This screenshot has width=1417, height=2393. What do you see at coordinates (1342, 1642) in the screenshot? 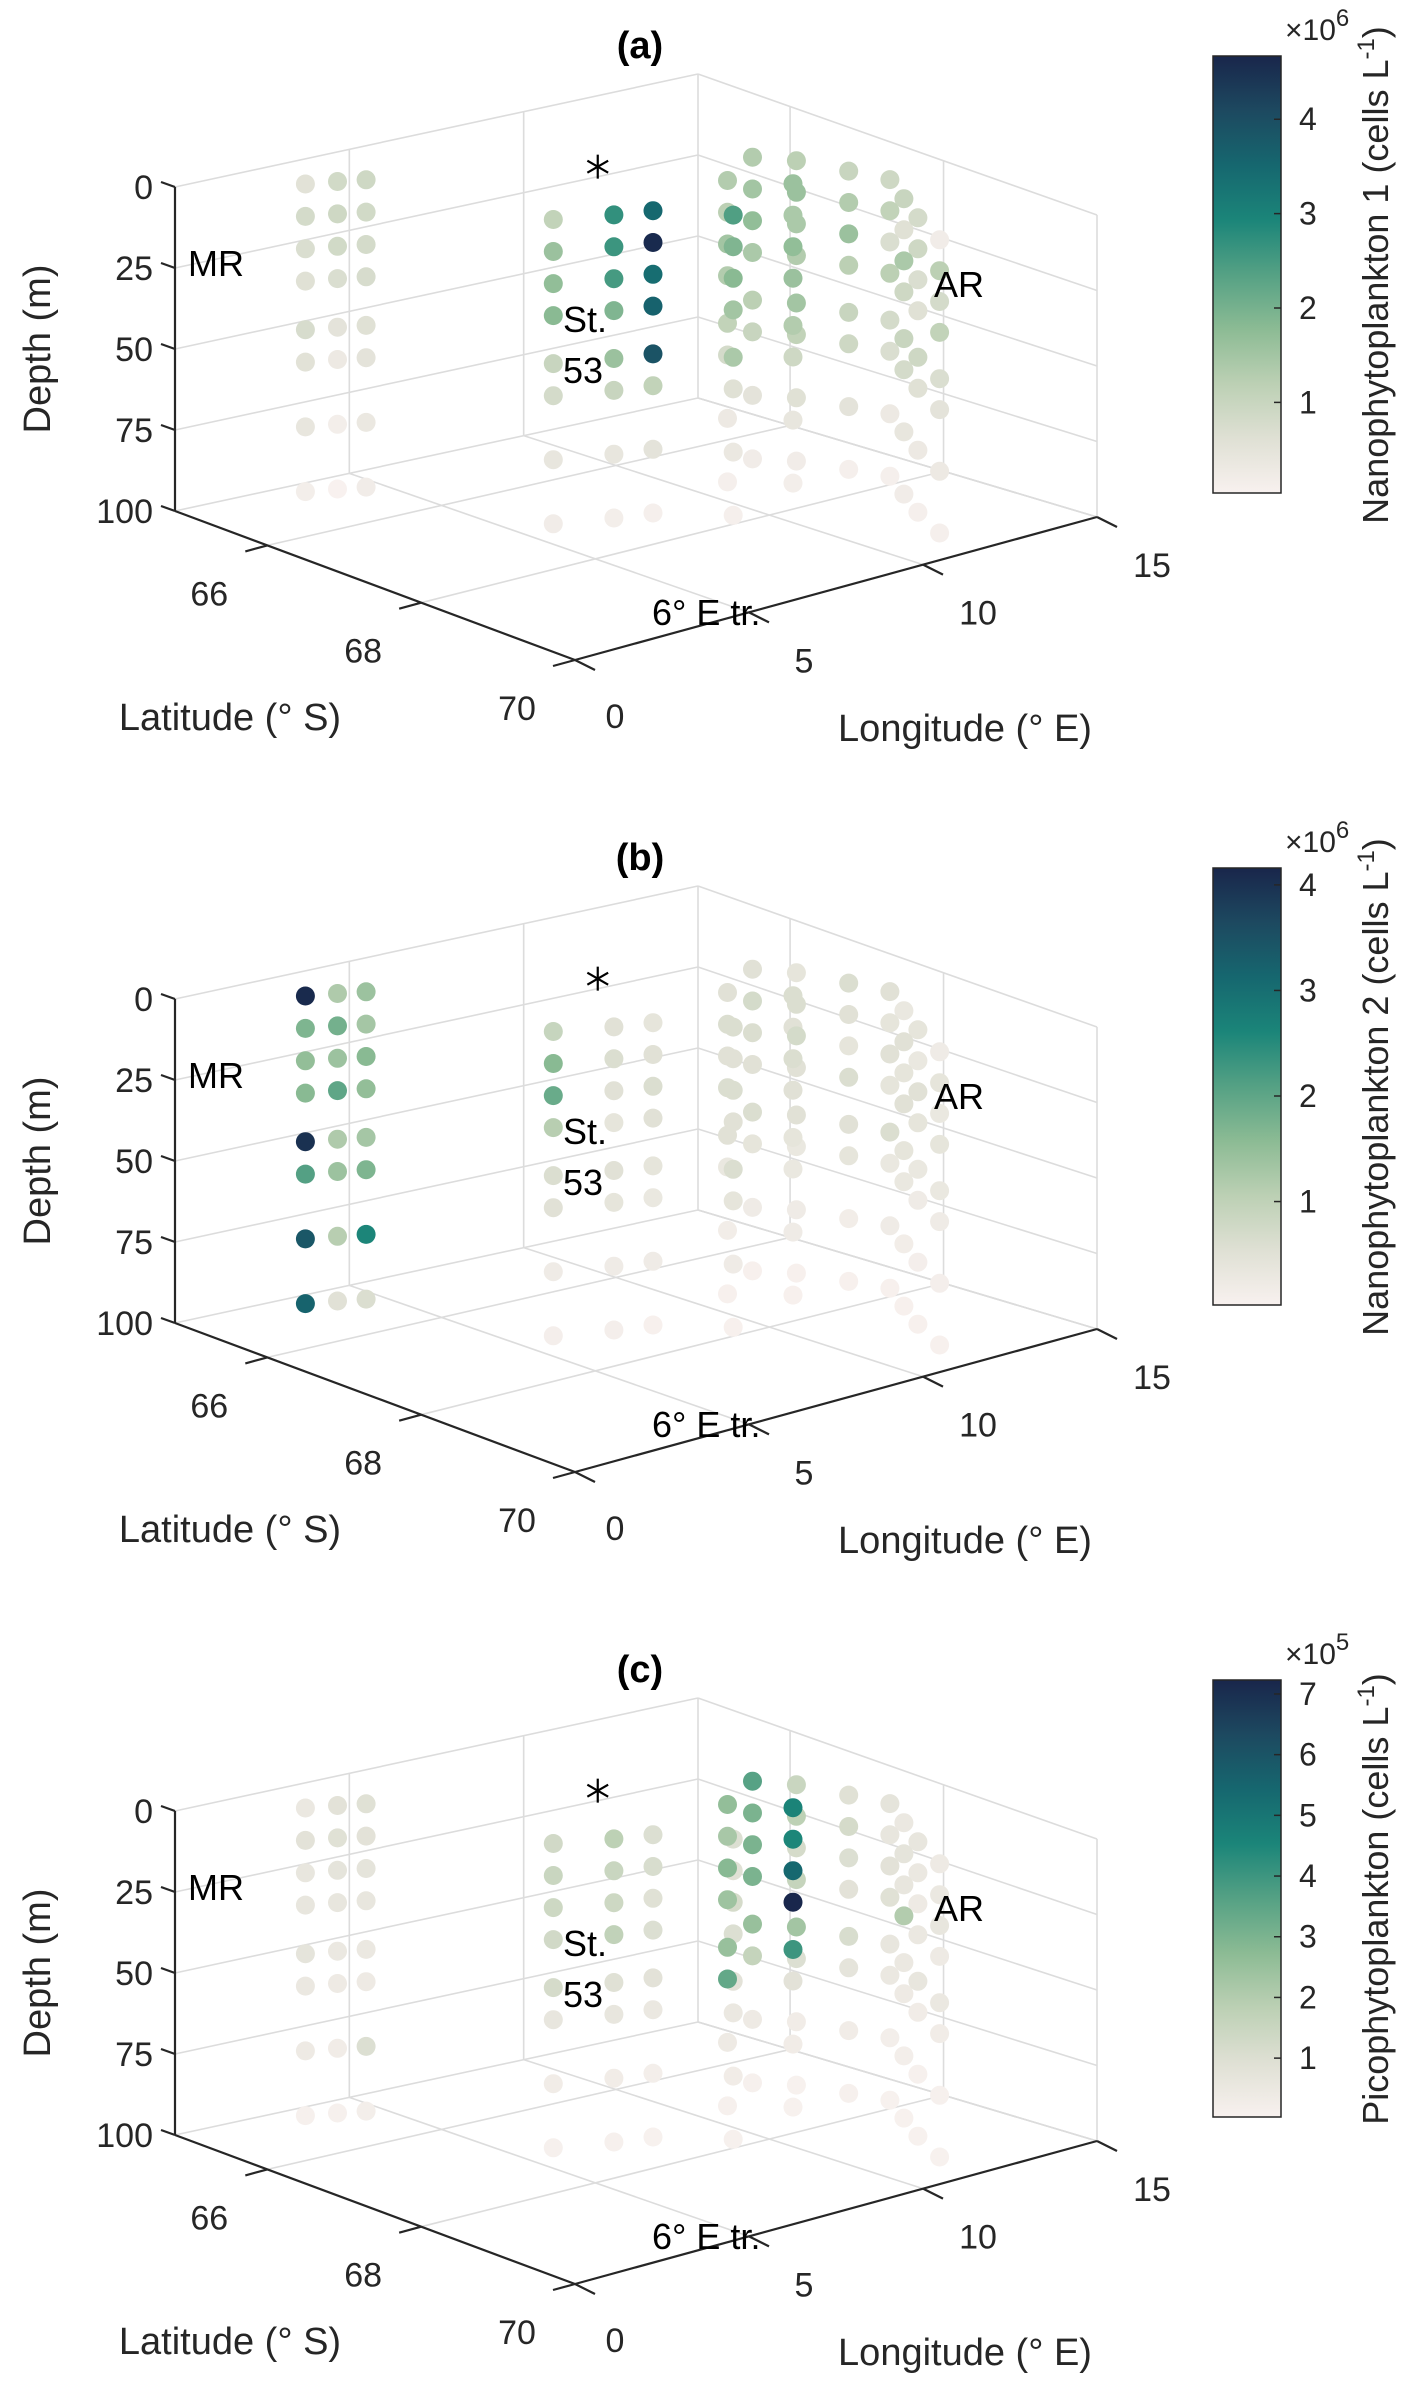
I see `colorbar-exponent-power: 5` at bounding box center [1342, 1642].